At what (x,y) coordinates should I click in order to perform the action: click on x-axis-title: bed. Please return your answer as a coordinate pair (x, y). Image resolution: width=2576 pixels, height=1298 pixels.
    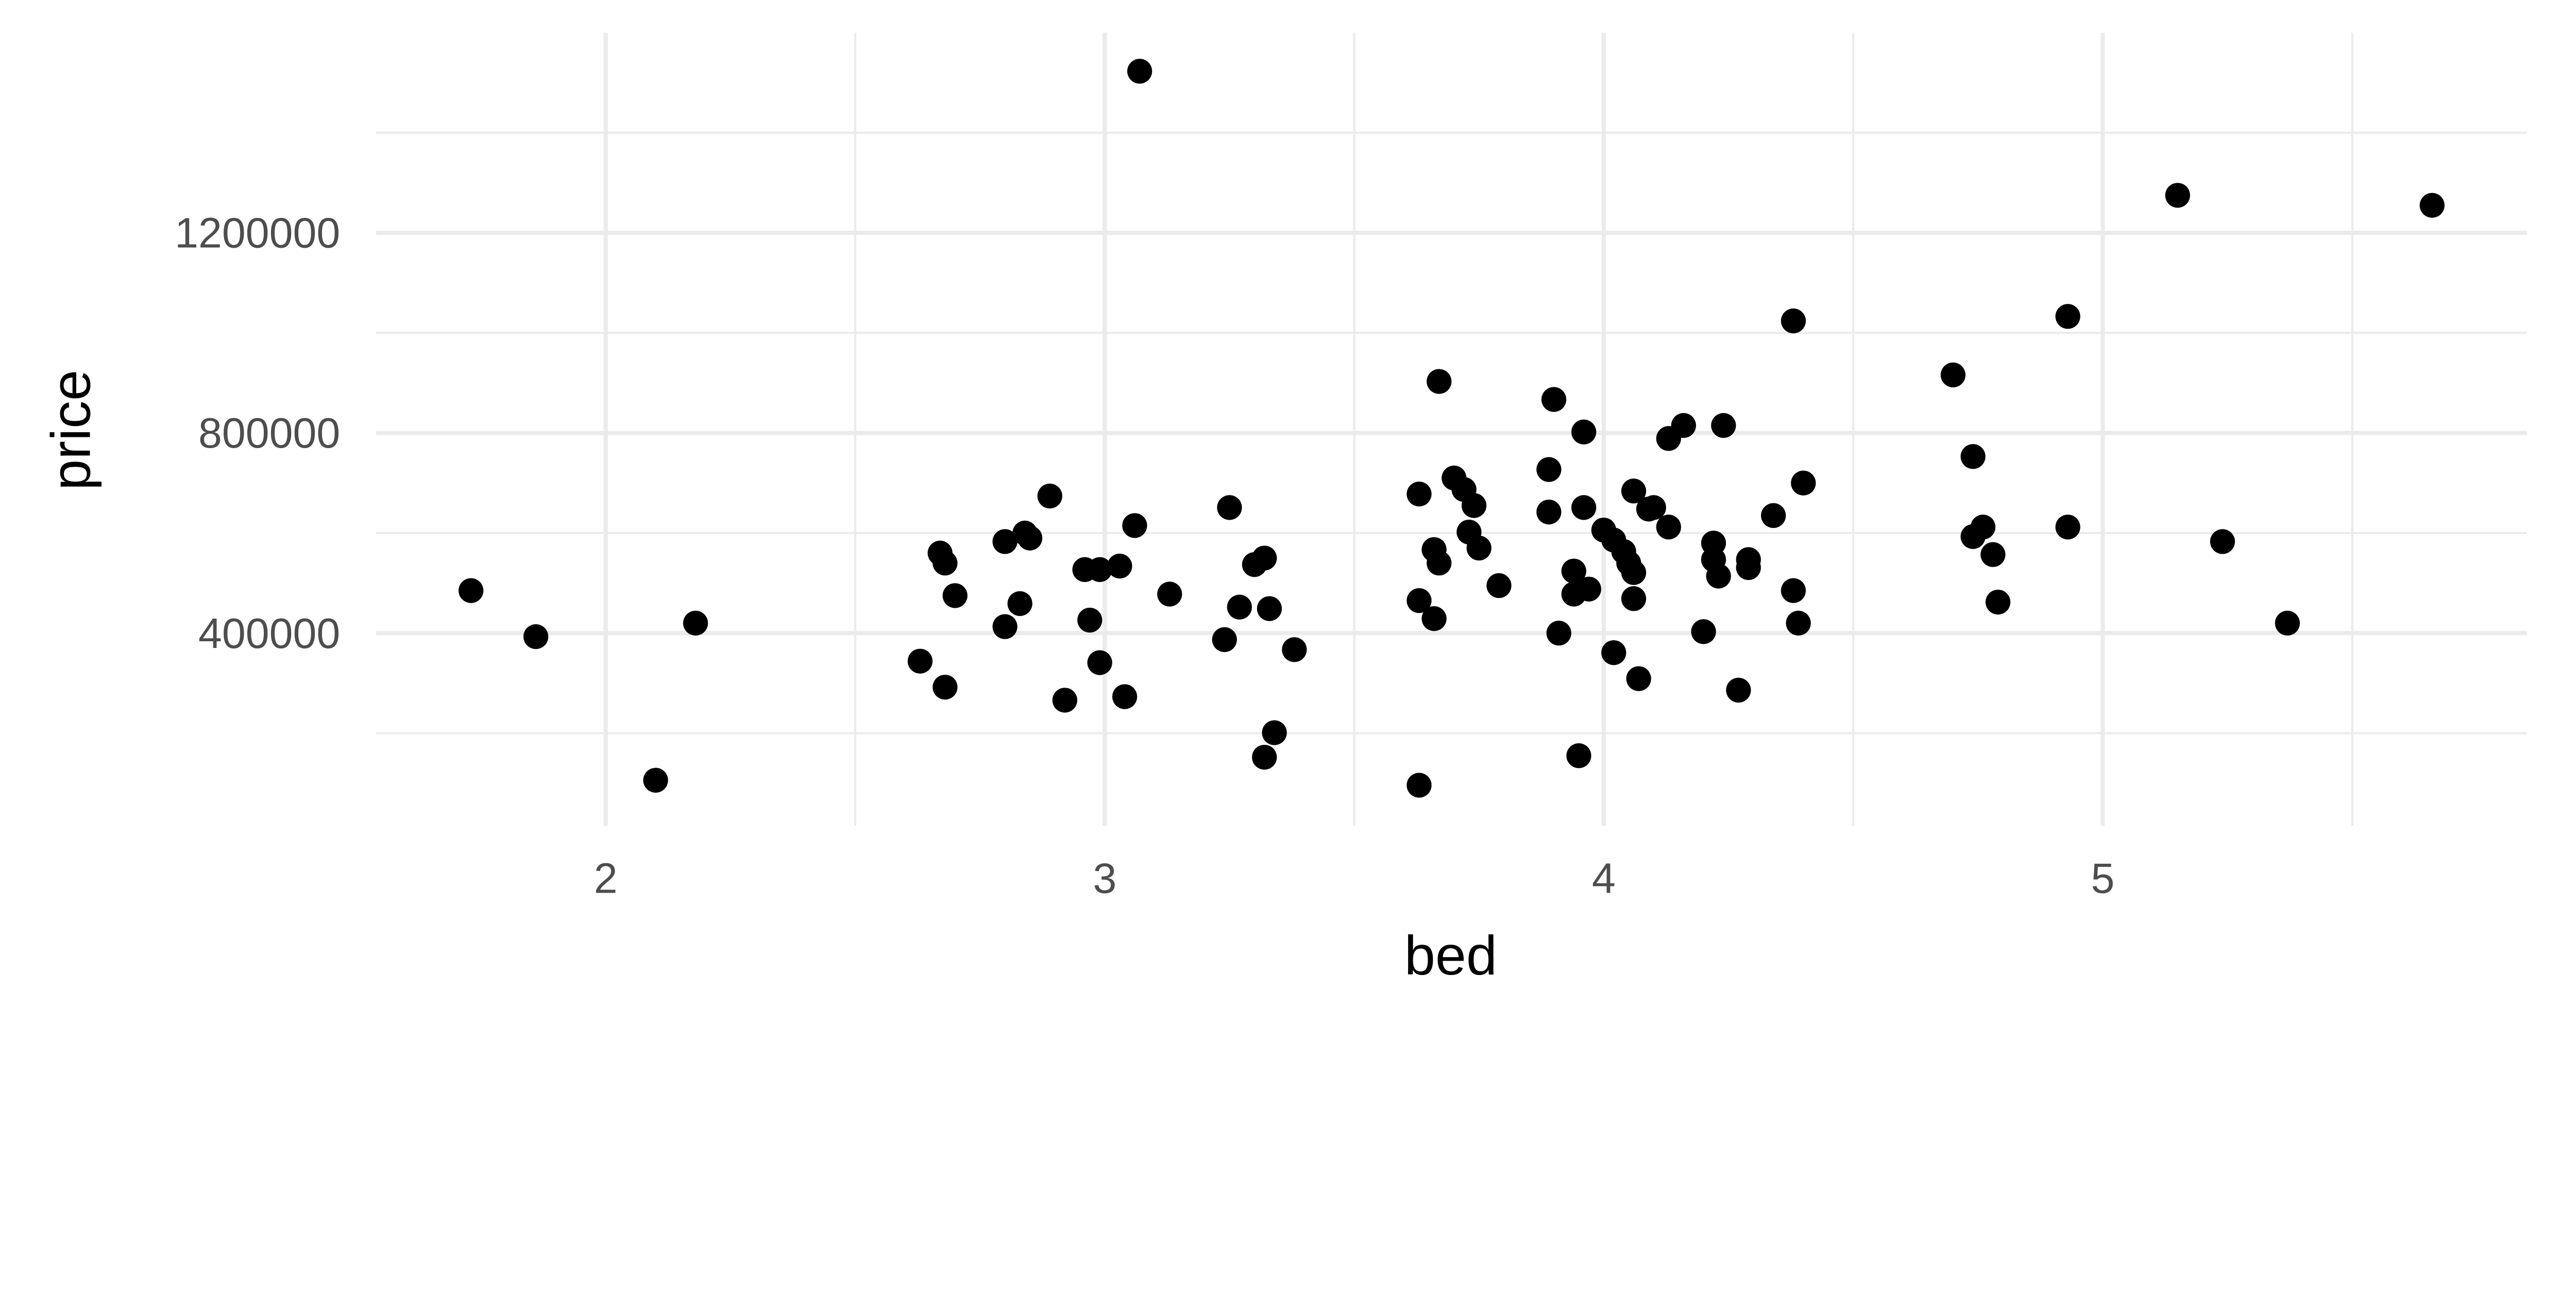
    Looking at the image, I should click on (1451, 955).